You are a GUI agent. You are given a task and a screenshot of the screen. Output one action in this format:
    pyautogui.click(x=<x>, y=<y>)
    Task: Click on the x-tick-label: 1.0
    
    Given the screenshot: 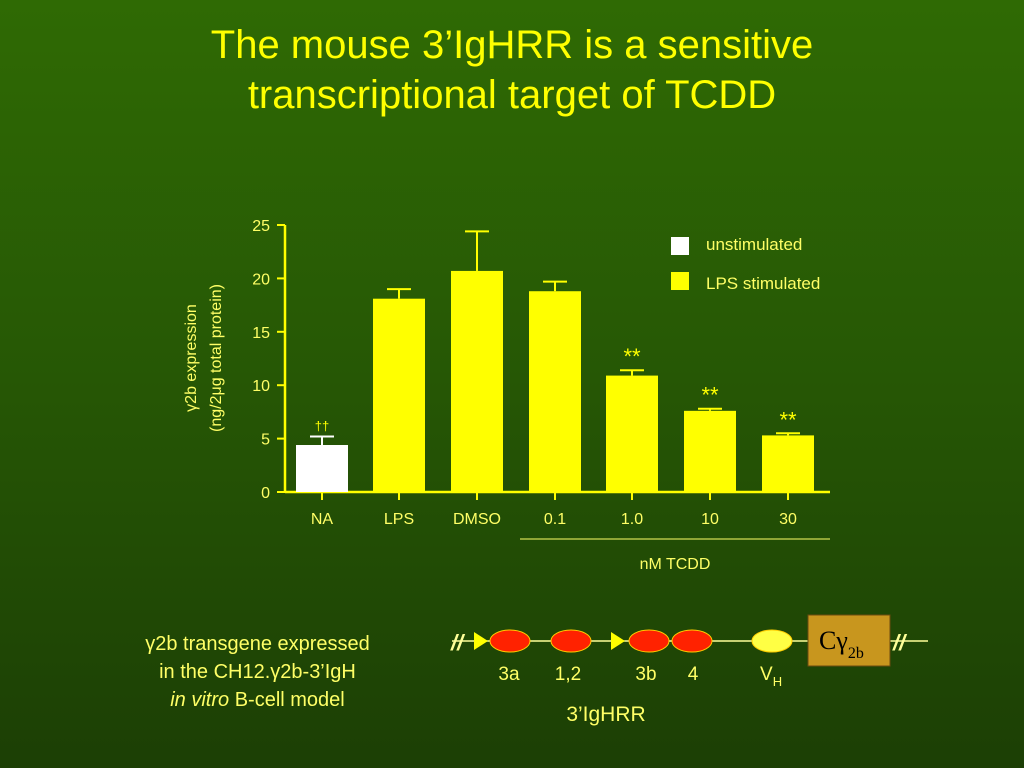 What is the action you would take?
    pyautogui.click(x=632, y=519)
    